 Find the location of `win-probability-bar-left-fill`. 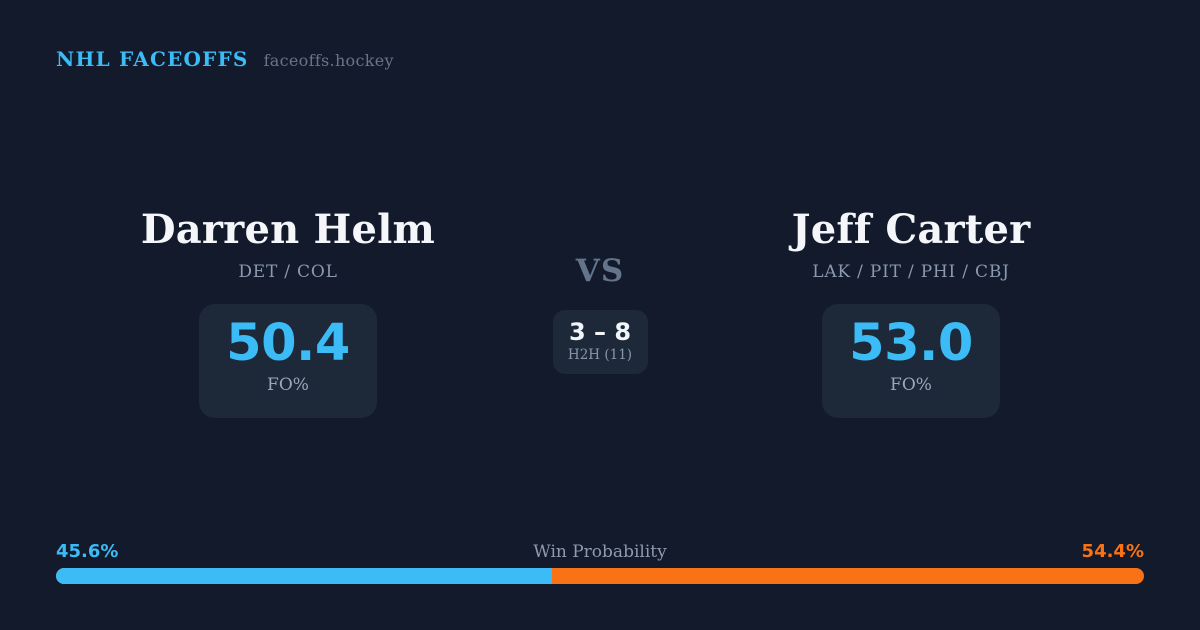

win-probability-bar-left-fill is located at coordinates (304, 576).